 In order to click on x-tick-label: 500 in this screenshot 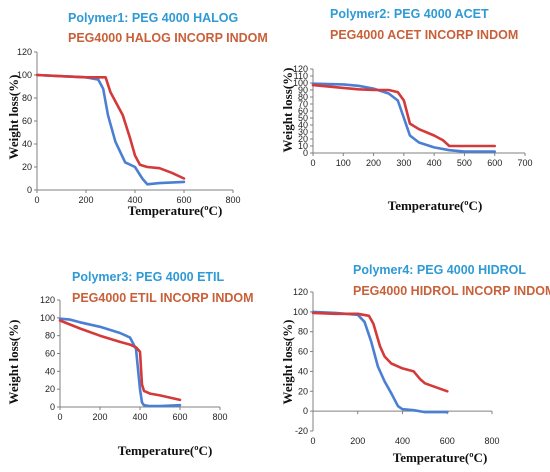, I will do `click(464, 163)`.